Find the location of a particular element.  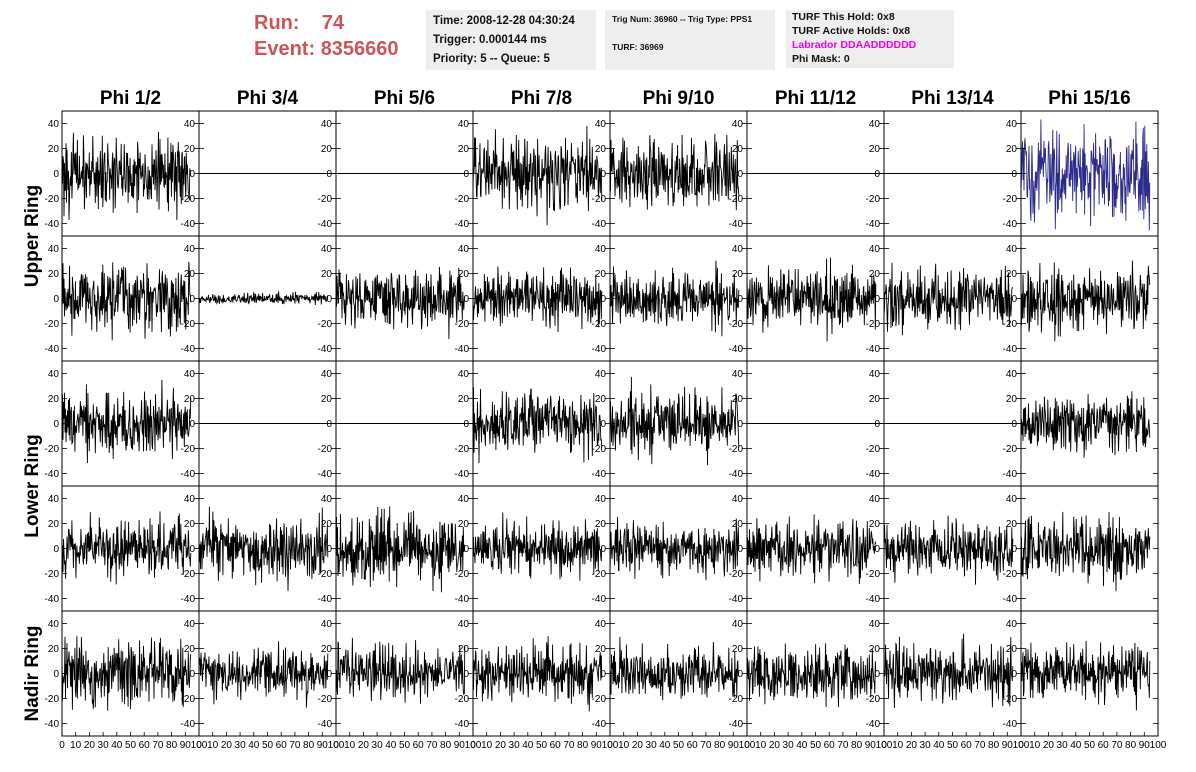

column-title: Phi 5/6 is located at coordinates (404, 98).